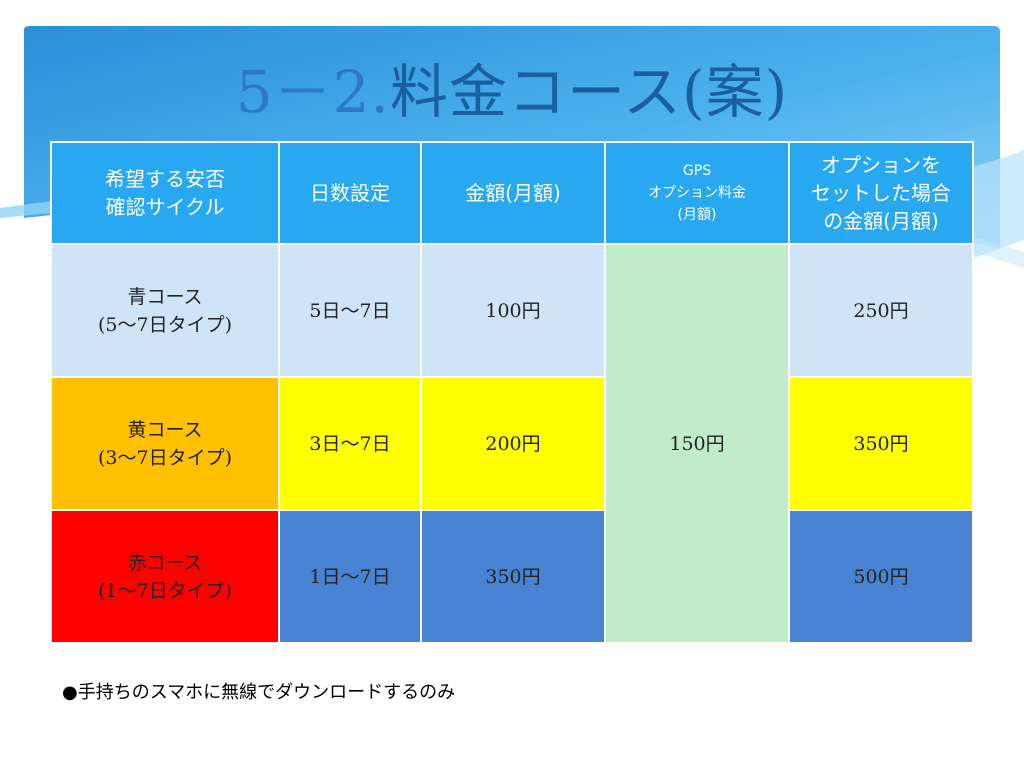 The width and height of the screenshot is (1024, 768). I want to click on footnote: ●手持ちのスマホに無線でダウンロードするのみ, so click(259, 692).